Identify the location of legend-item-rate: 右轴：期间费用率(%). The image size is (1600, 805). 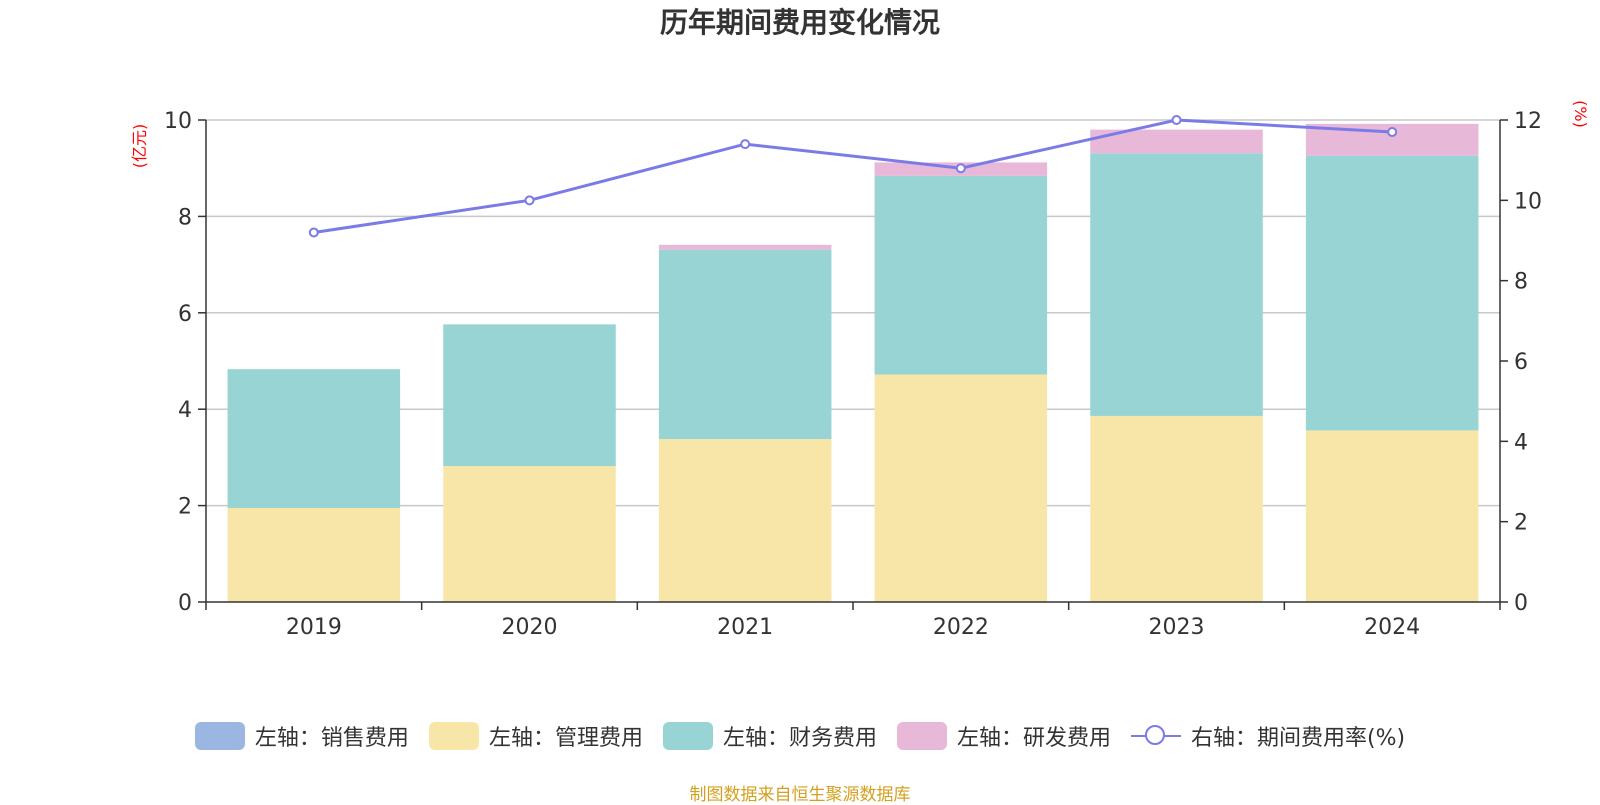
(1268, 736).